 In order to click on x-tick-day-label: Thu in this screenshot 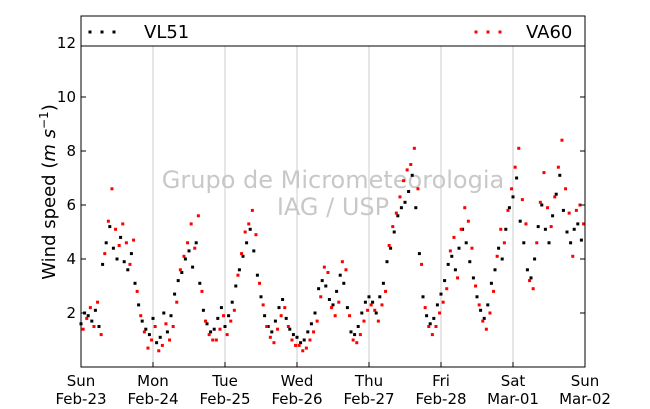, I will do `click(368, 381)`.